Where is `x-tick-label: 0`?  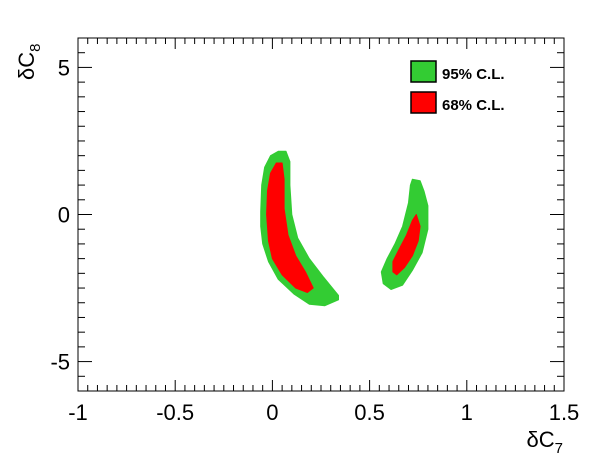 x-tick-label: 0 is located at coordinates (272, 412).